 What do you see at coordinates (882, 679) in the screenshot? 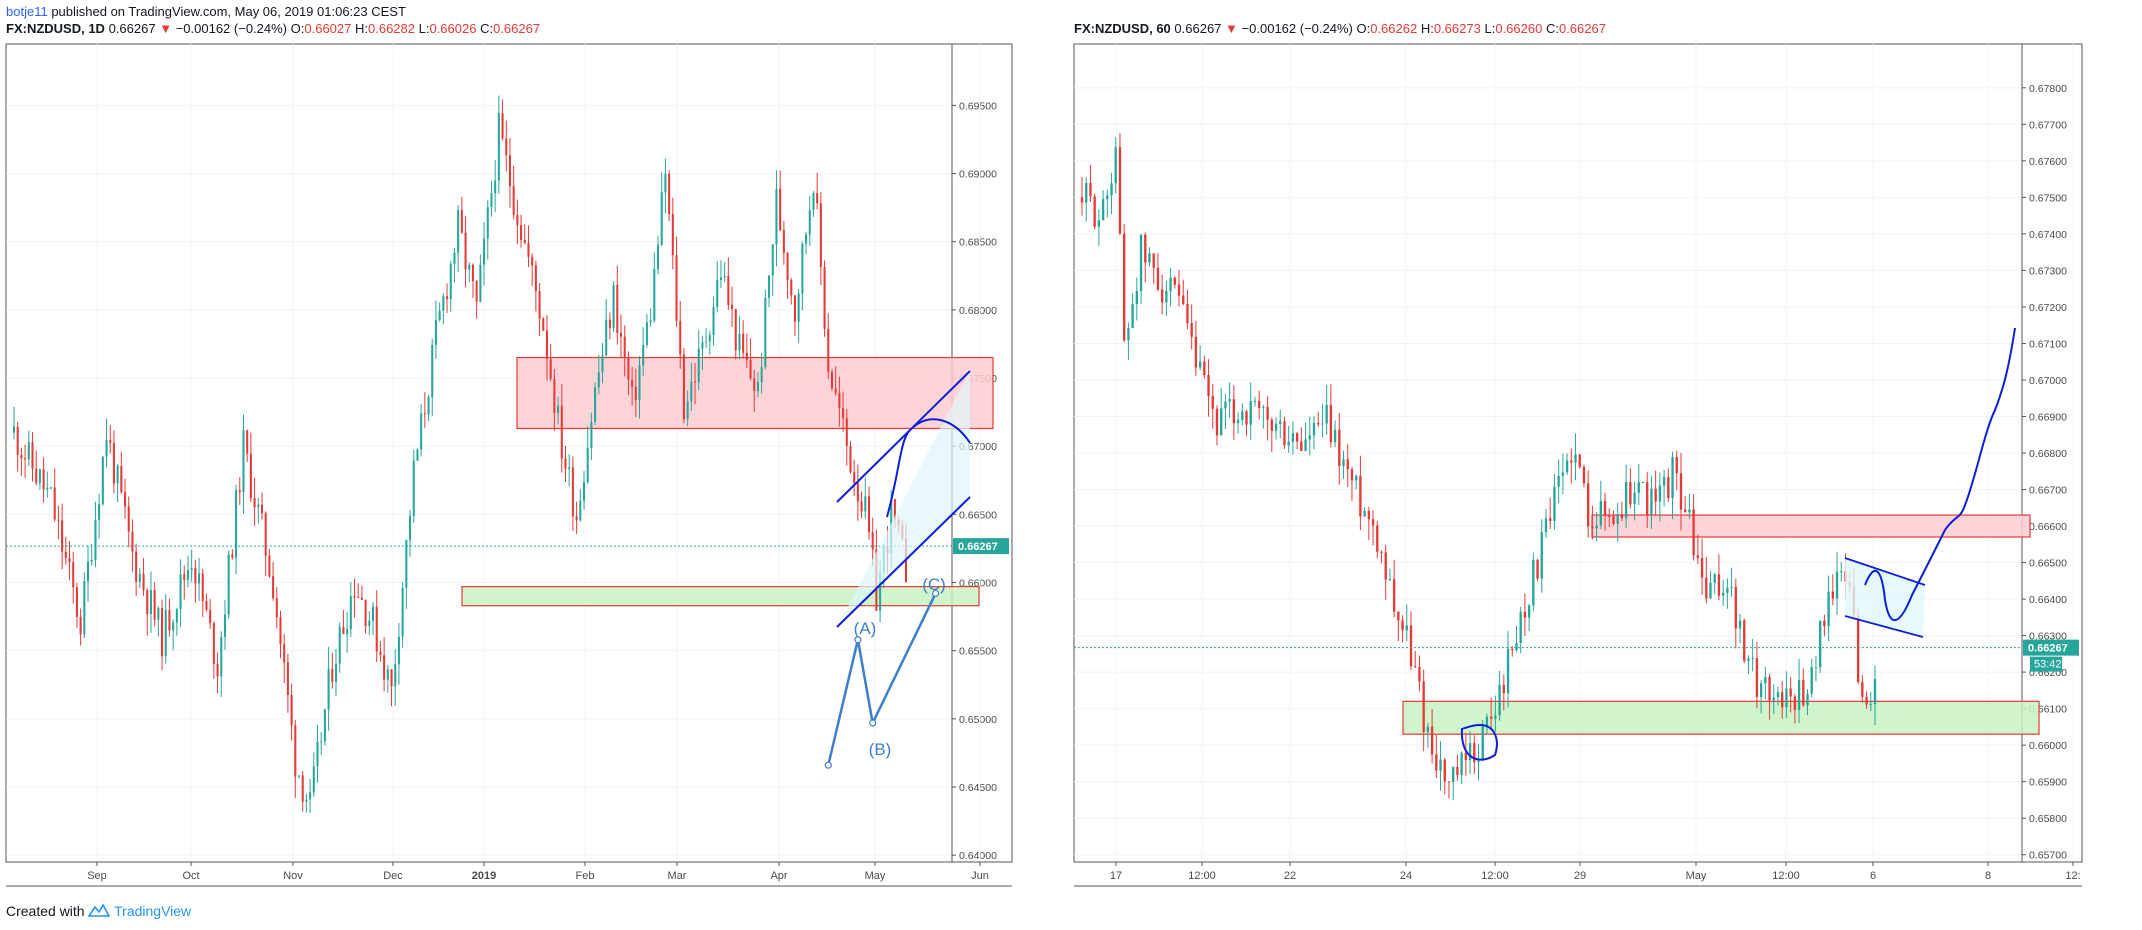
I see `abc-wave-line` at bounding box center [882, 679].